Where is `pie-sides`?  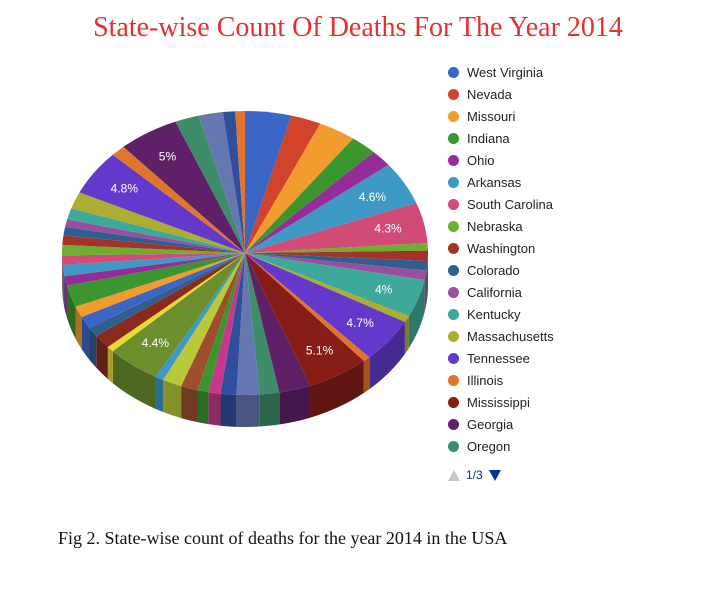
pie-sides is located at coordinates (245, 340).